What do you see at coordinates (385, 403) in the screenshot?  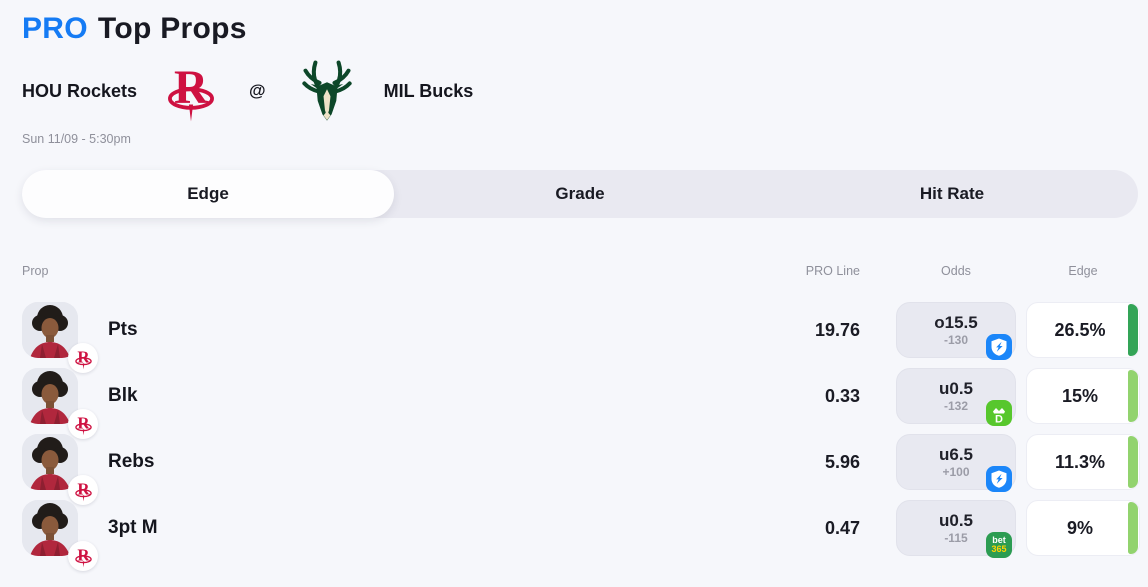 I see `prop-cell: Blk` at bounding box center [385, 403].